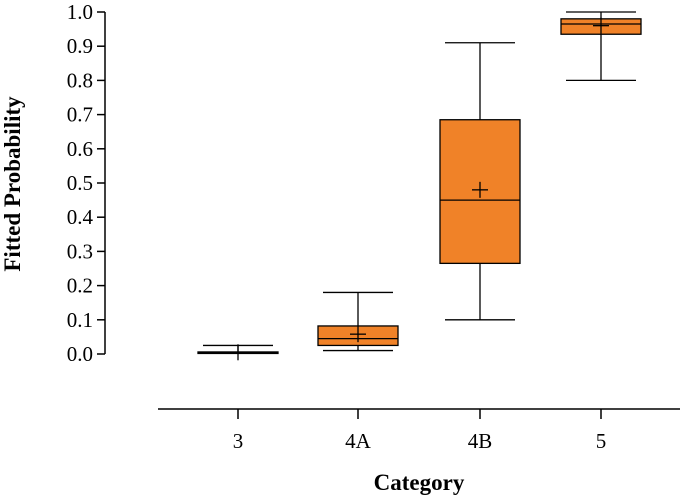 Image resolution: width=685 pixels, height=499 pixels. I want to click on y-tick-label: 1.0, so click(80, 12).